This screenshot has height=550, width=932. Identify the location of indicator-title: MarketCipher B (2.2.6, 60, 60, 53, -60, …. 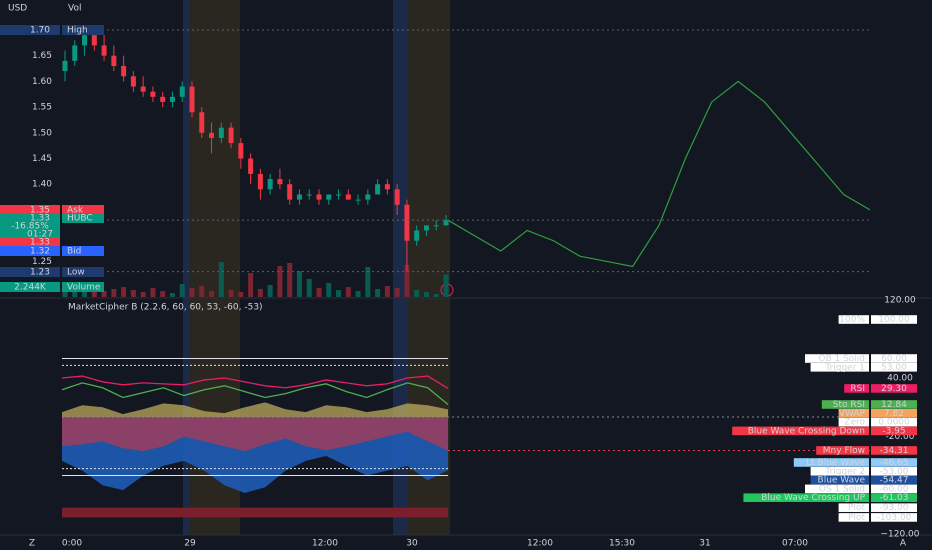
(165, 308).